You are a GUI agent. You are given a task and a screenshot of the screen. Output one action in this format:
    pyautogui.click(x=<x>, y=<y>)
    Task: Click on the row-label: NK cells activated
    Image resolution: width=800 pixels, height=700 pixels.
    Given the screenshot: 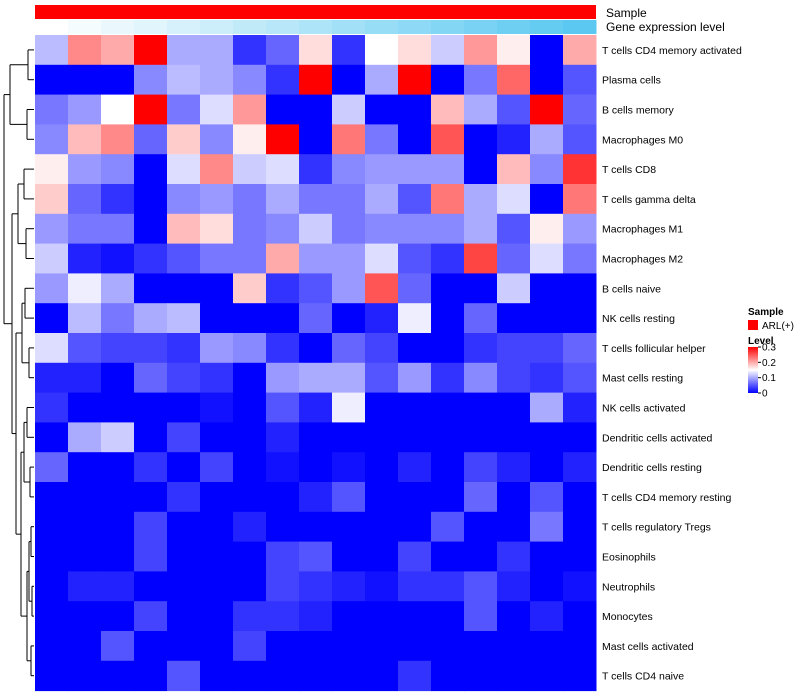 What is the action you would take?
    pyautogui.click(x=644, y=409)
    